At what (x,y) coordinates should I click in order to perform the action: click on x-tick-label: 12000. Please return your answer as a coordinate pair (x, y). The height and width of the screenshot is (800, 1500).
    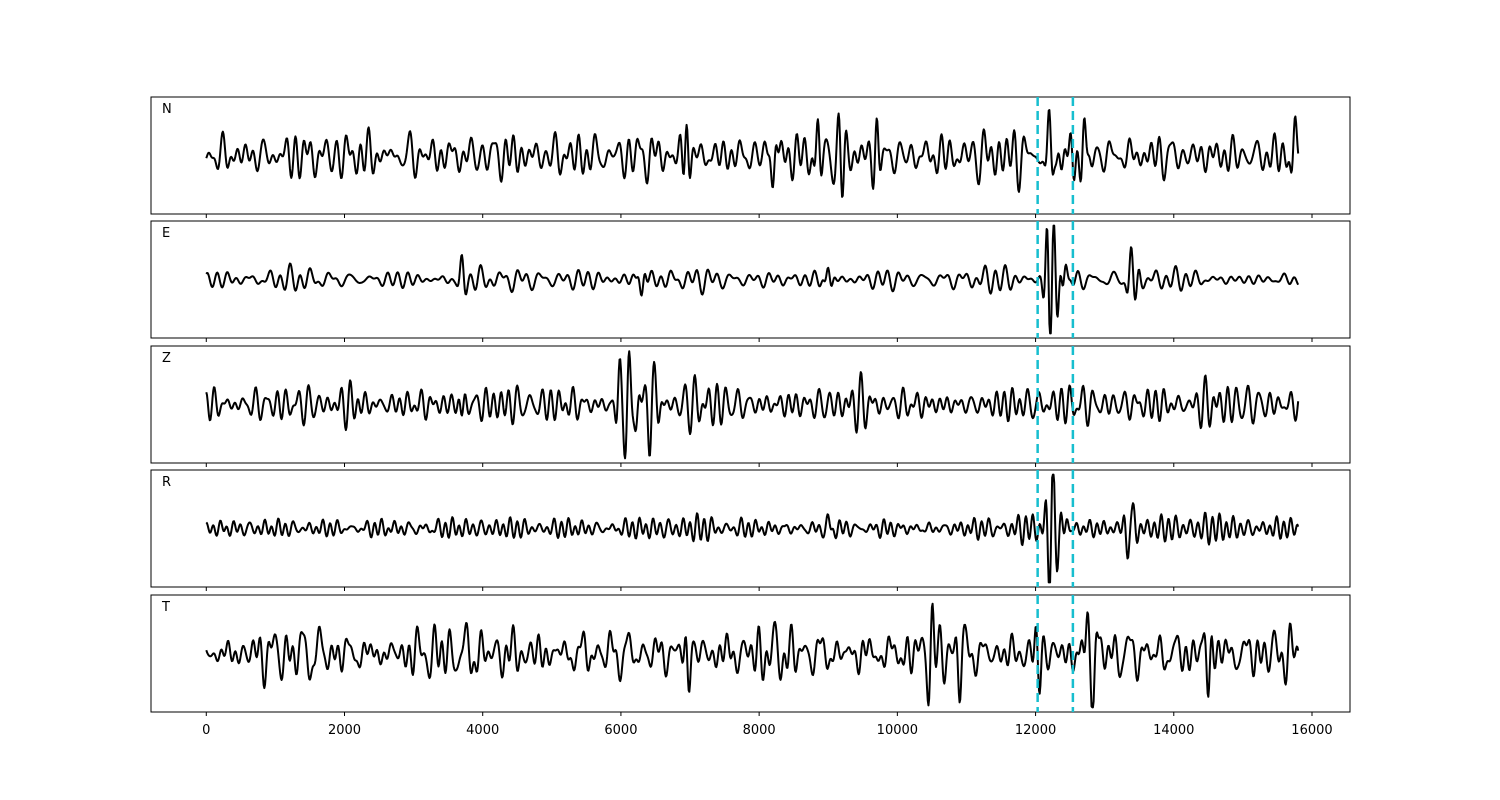
    Looking at the image, I should click on (1035, 730).